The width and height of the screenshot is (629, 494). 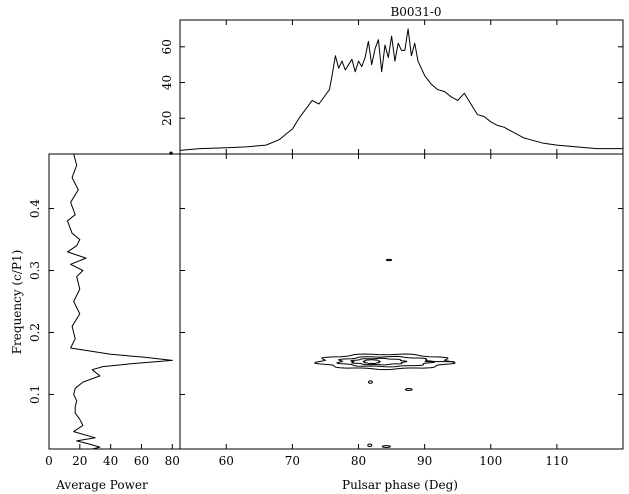 I want to click on pulsar-phase-tick-label: 60, so click(x=226, y=461).